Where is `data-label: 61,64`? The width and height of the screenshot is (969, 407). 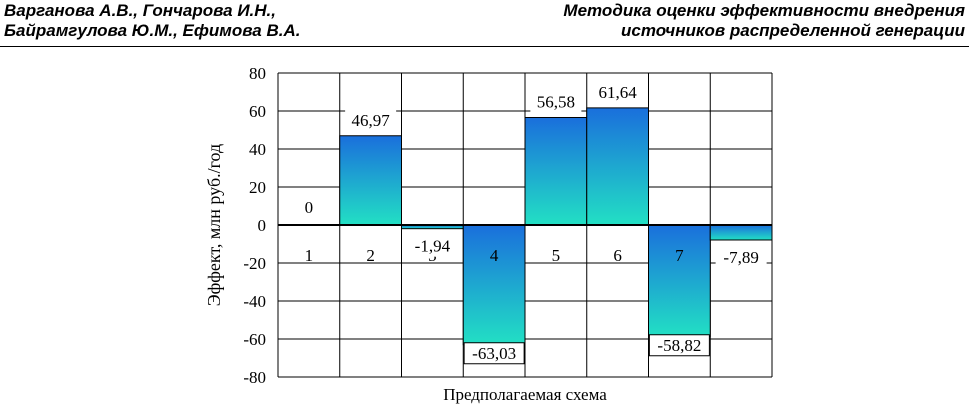
data-label: 61,64 is located at coordinates (618, 92).